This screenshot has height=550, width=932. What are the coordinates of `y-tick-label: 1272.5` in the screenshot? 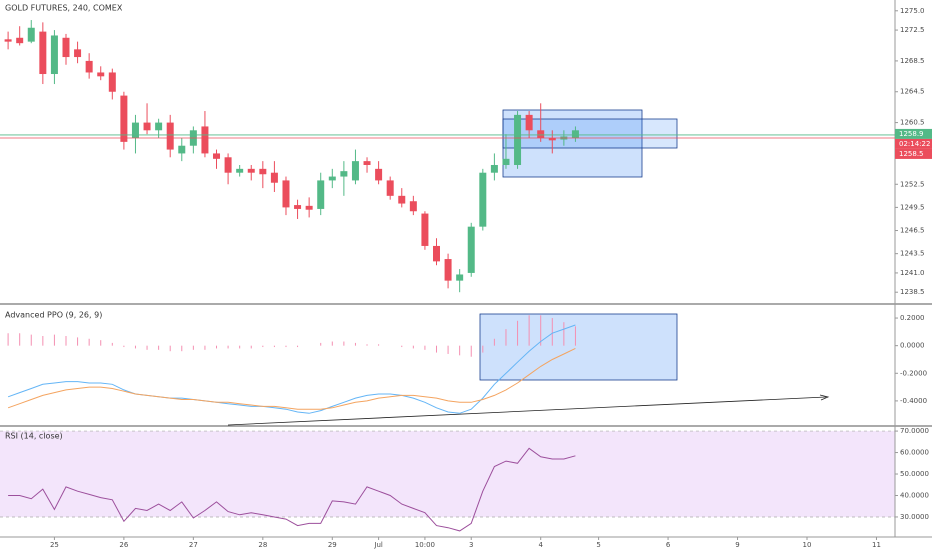 It's located at (912, 30).